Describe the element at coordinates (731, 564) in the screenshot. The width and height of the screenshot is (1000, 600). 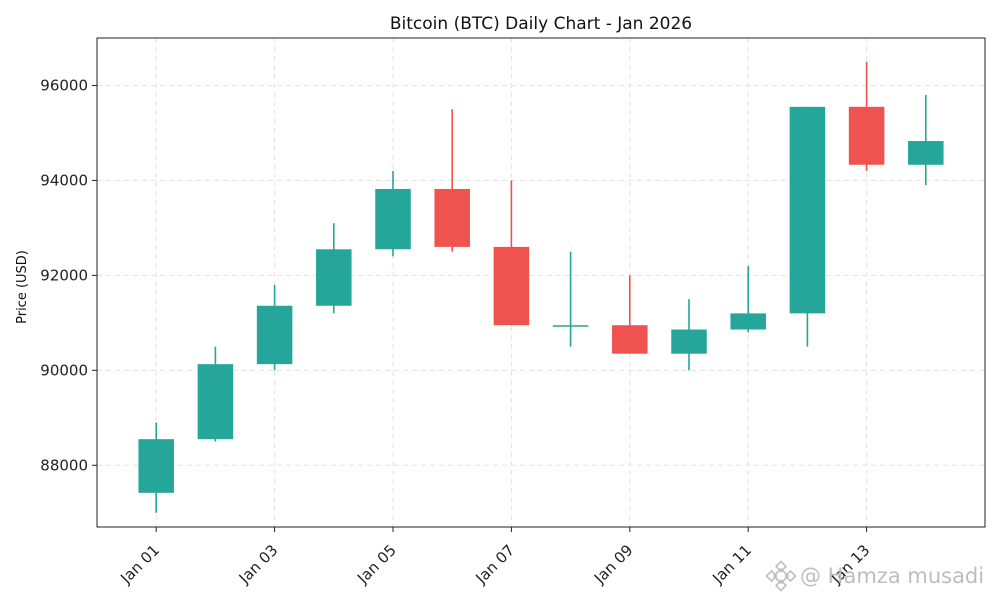
I see `x-tick-label: Jan 11` at that location.